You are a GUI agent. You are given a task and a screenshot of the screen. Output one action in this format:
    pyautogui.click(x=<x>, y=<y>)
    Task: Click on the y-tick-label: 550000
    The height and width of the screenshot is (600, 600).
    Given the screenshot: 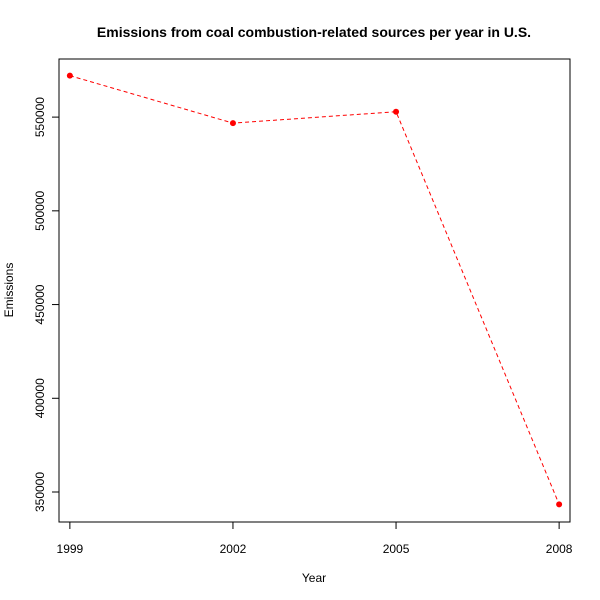 What is the action you would take?
    pyautogui.click(x=40, y=117)
    